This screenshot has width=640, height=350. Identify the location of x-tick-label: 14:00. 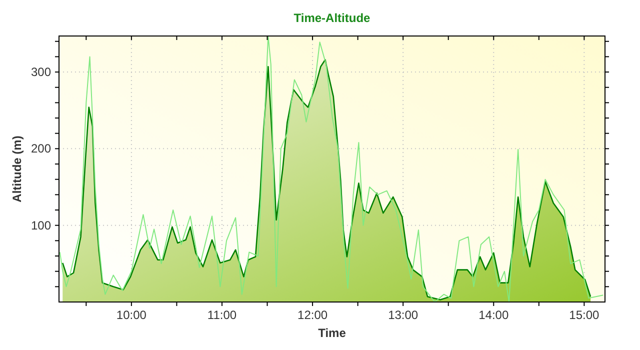
(493, 315).